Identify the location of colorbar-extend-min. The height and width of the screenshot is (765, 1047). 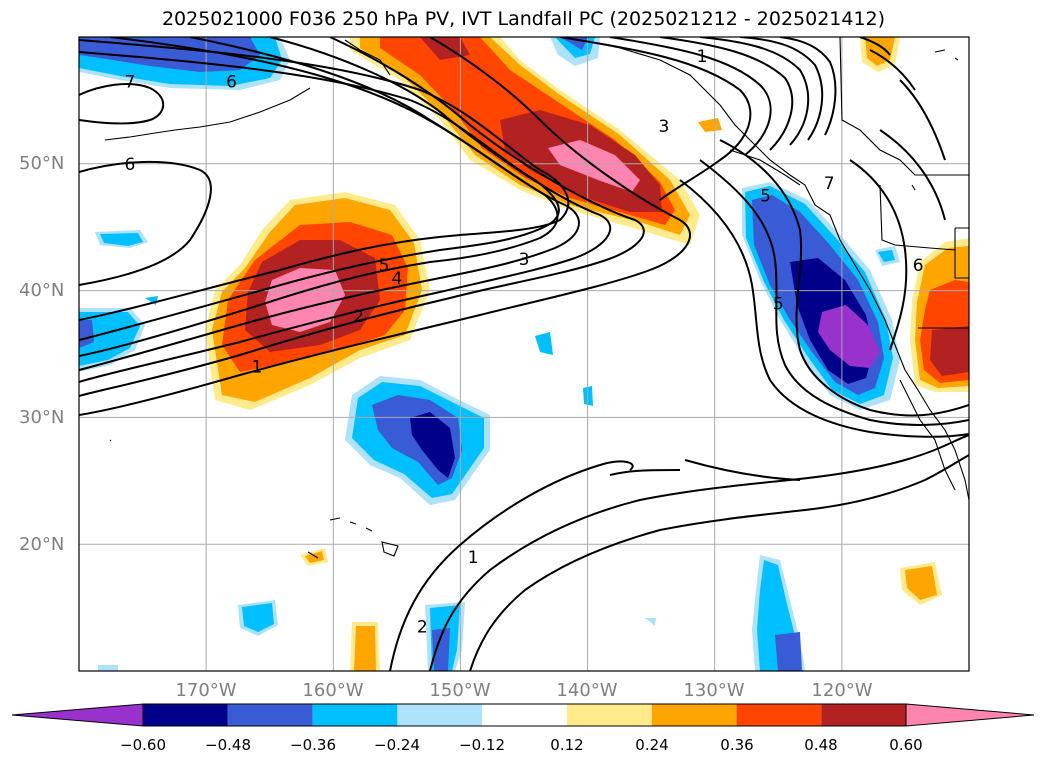
(77, 715).